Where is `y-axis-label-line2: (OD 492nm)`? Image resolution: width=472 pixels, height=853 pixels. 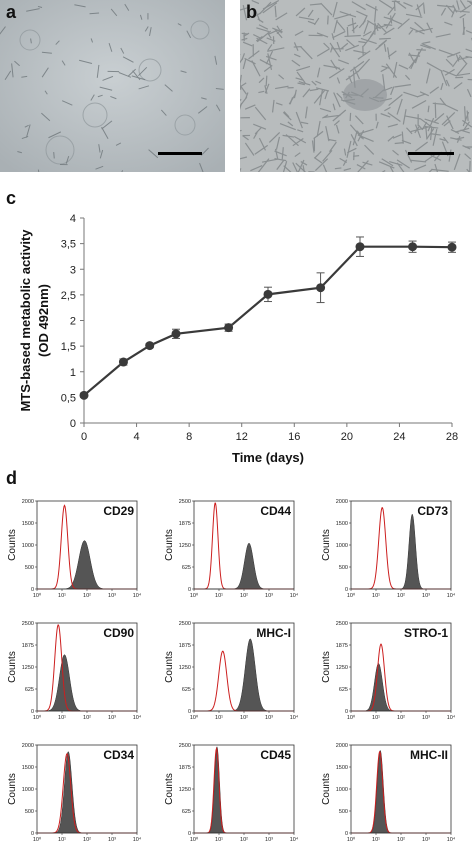 y-axis-label-line2: (OD 492nm) is located at coordinates (43, 320).